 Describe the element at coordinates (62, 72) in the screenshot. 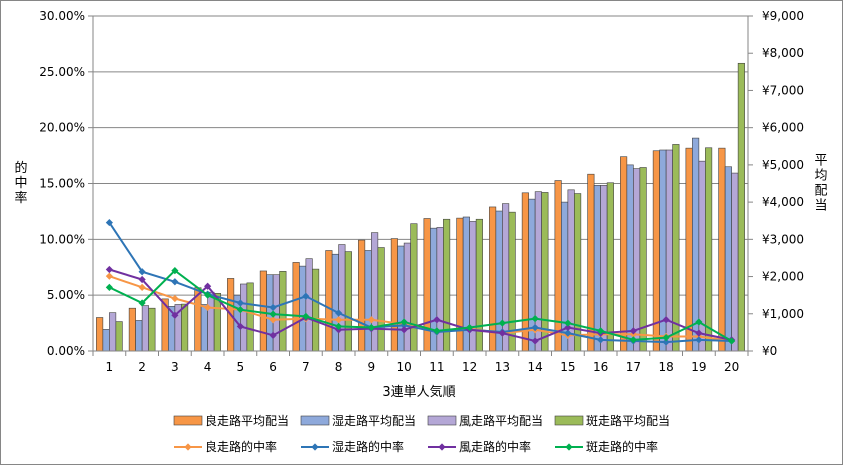

I see `y-left-tick-label: 25.00%` at that location.